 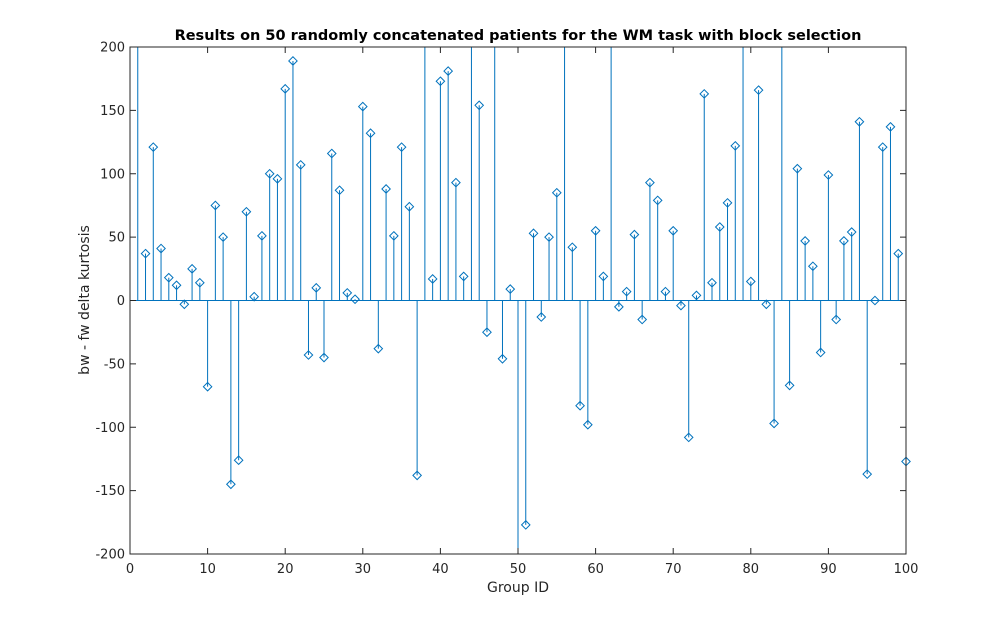 I want to click on x-tick-label: 40, so click(x=440, y=569).